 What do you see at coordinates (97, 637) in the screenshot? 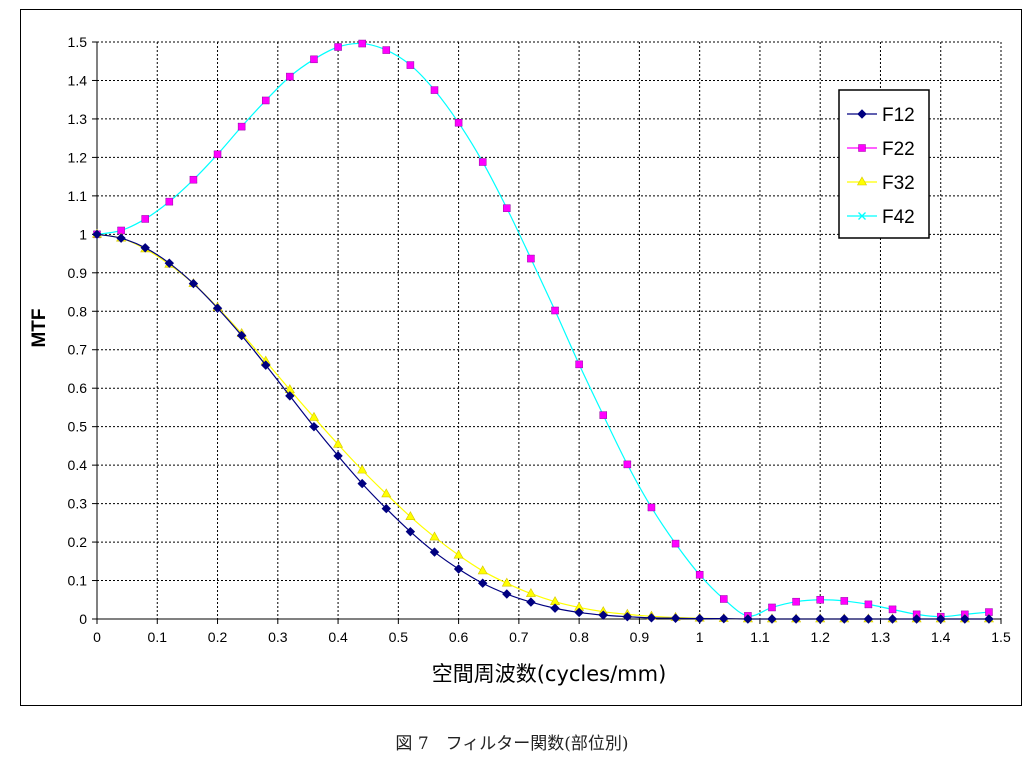
I see `x-tick-label: 0` at bounding box center [97, 637].